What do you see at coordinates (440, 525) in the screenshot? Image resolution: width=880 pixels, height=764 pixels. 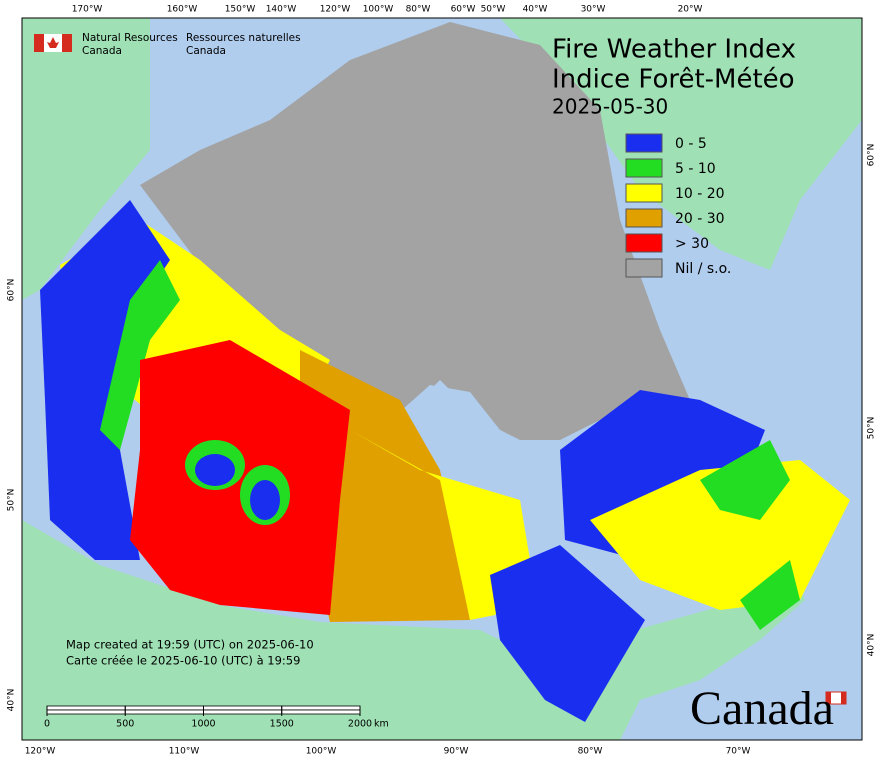 I see `zone-yellow-on` at bounding box center [440, 525].